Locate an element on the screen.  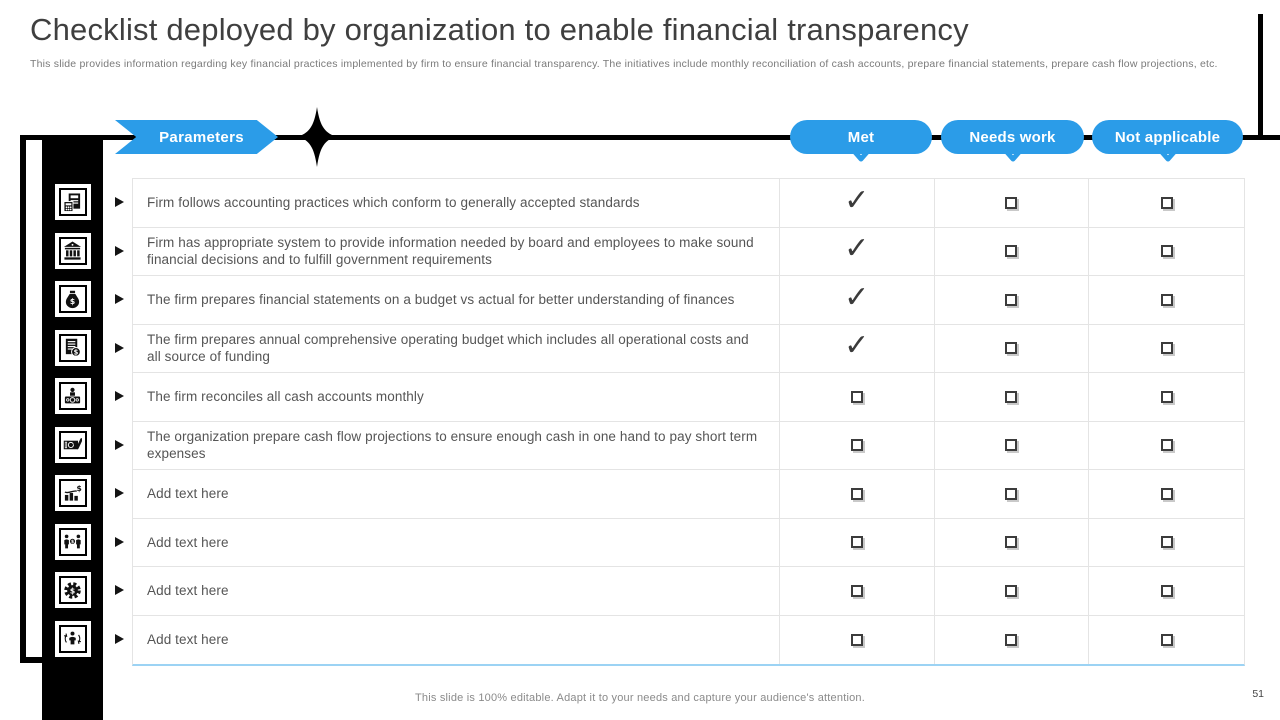
status-column-needs-work: Needs work is located at coordinates (1012, 137).